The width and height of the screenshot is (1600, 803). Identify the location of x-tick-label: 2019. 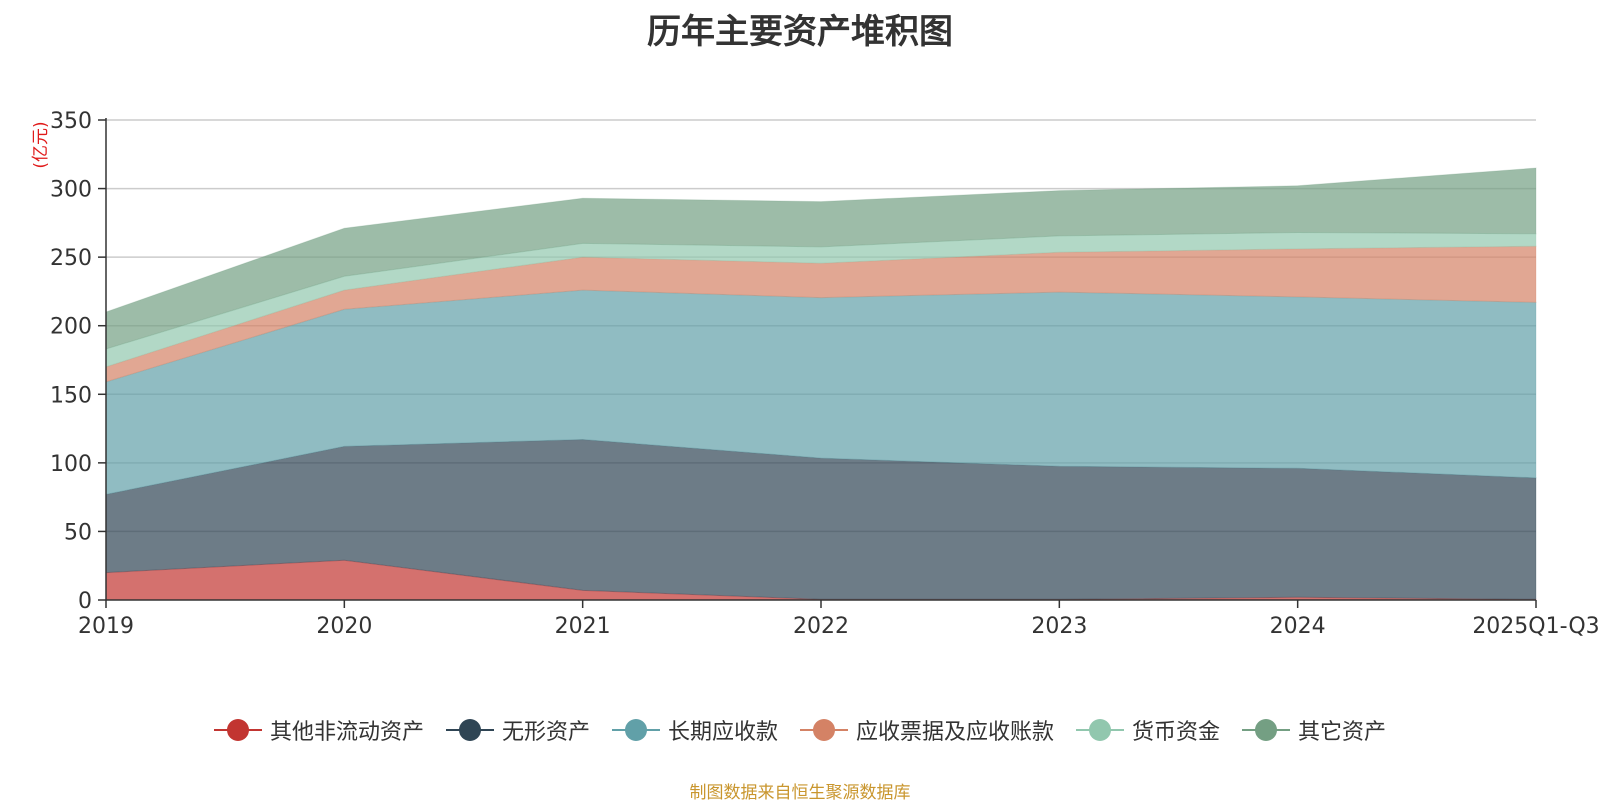
(106, 626).